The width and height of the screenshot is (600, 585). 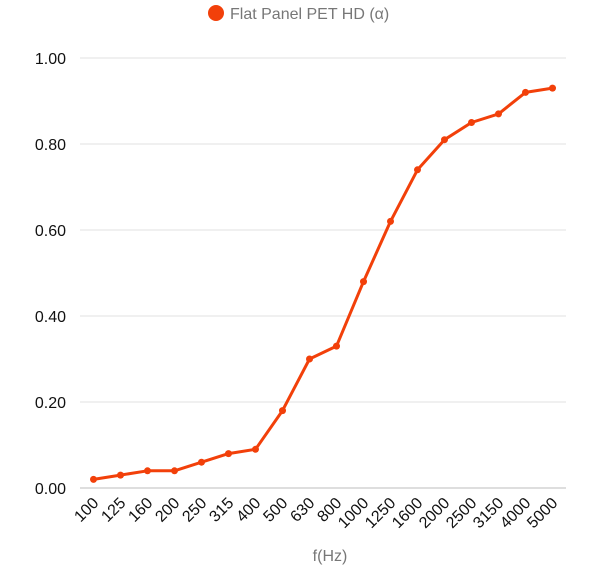 What do you see at coordinates (50, 489) in the screenshot?
I see `y-tick-label: 0.00` at bounding box center [50, 489].